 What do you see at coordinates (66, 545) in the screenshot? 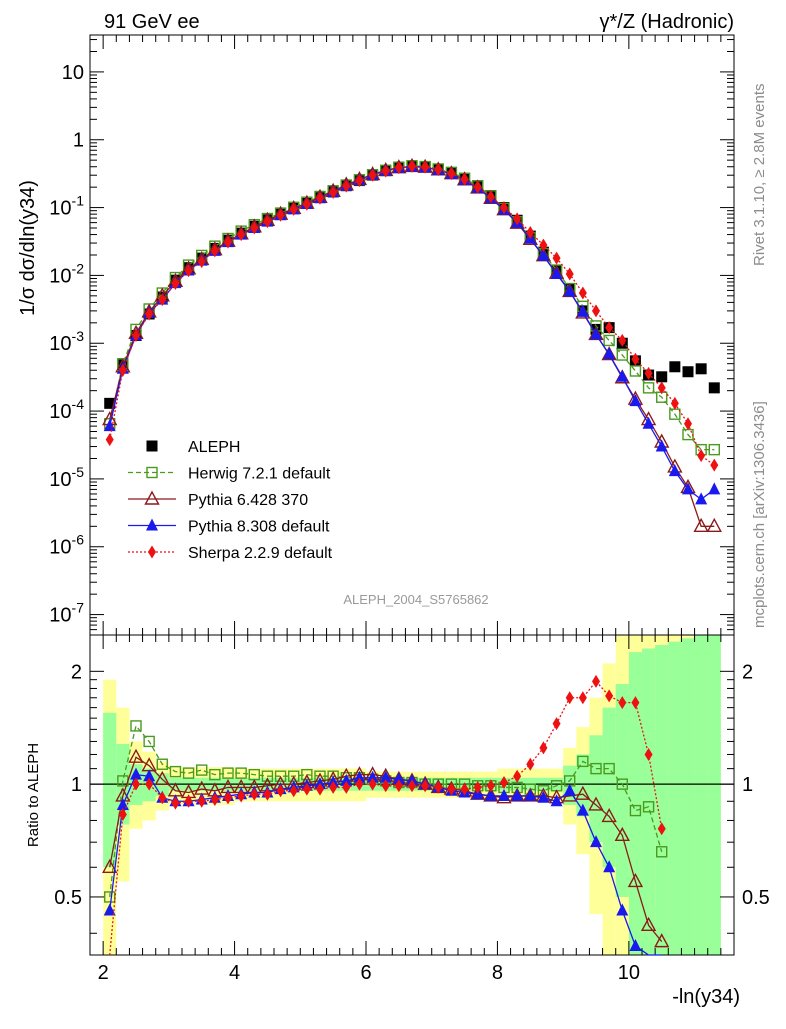
I see `y-tick-label: 10⁻⁶` at bounding box center [66, 545].